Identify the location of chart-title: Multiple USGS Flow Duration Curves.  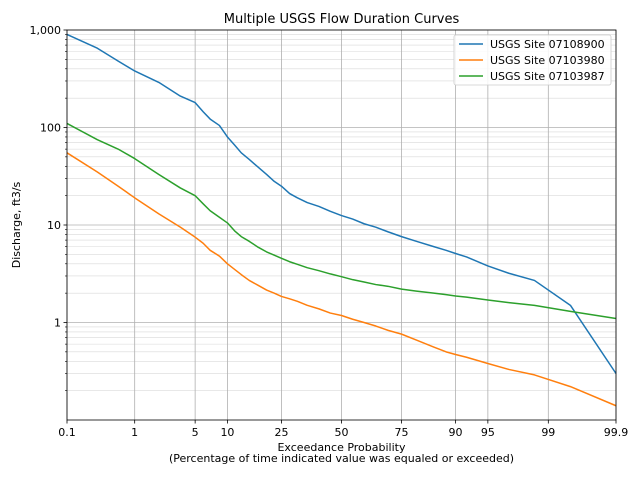
(342, 19).